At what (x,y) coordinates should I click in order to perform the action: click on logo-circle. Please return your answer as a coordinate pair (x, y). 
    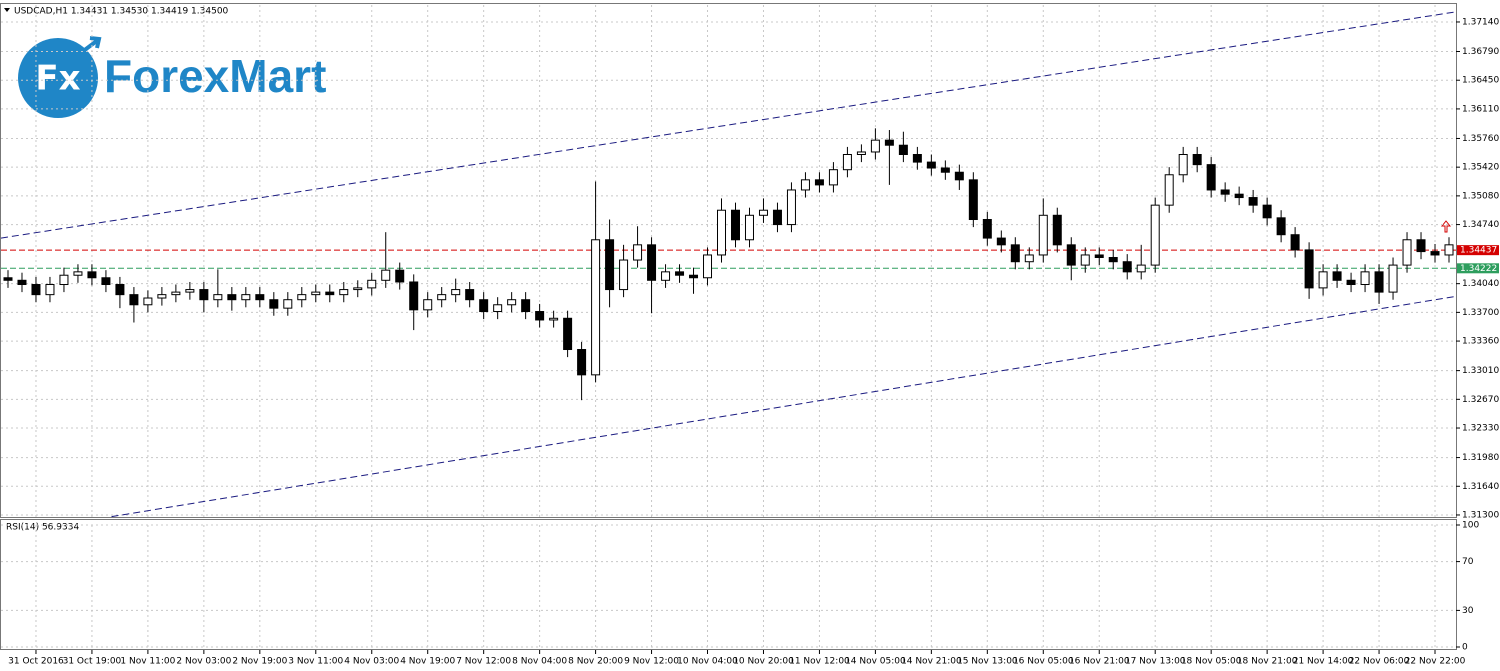
    Looking at the image, I should click on (58, 78).